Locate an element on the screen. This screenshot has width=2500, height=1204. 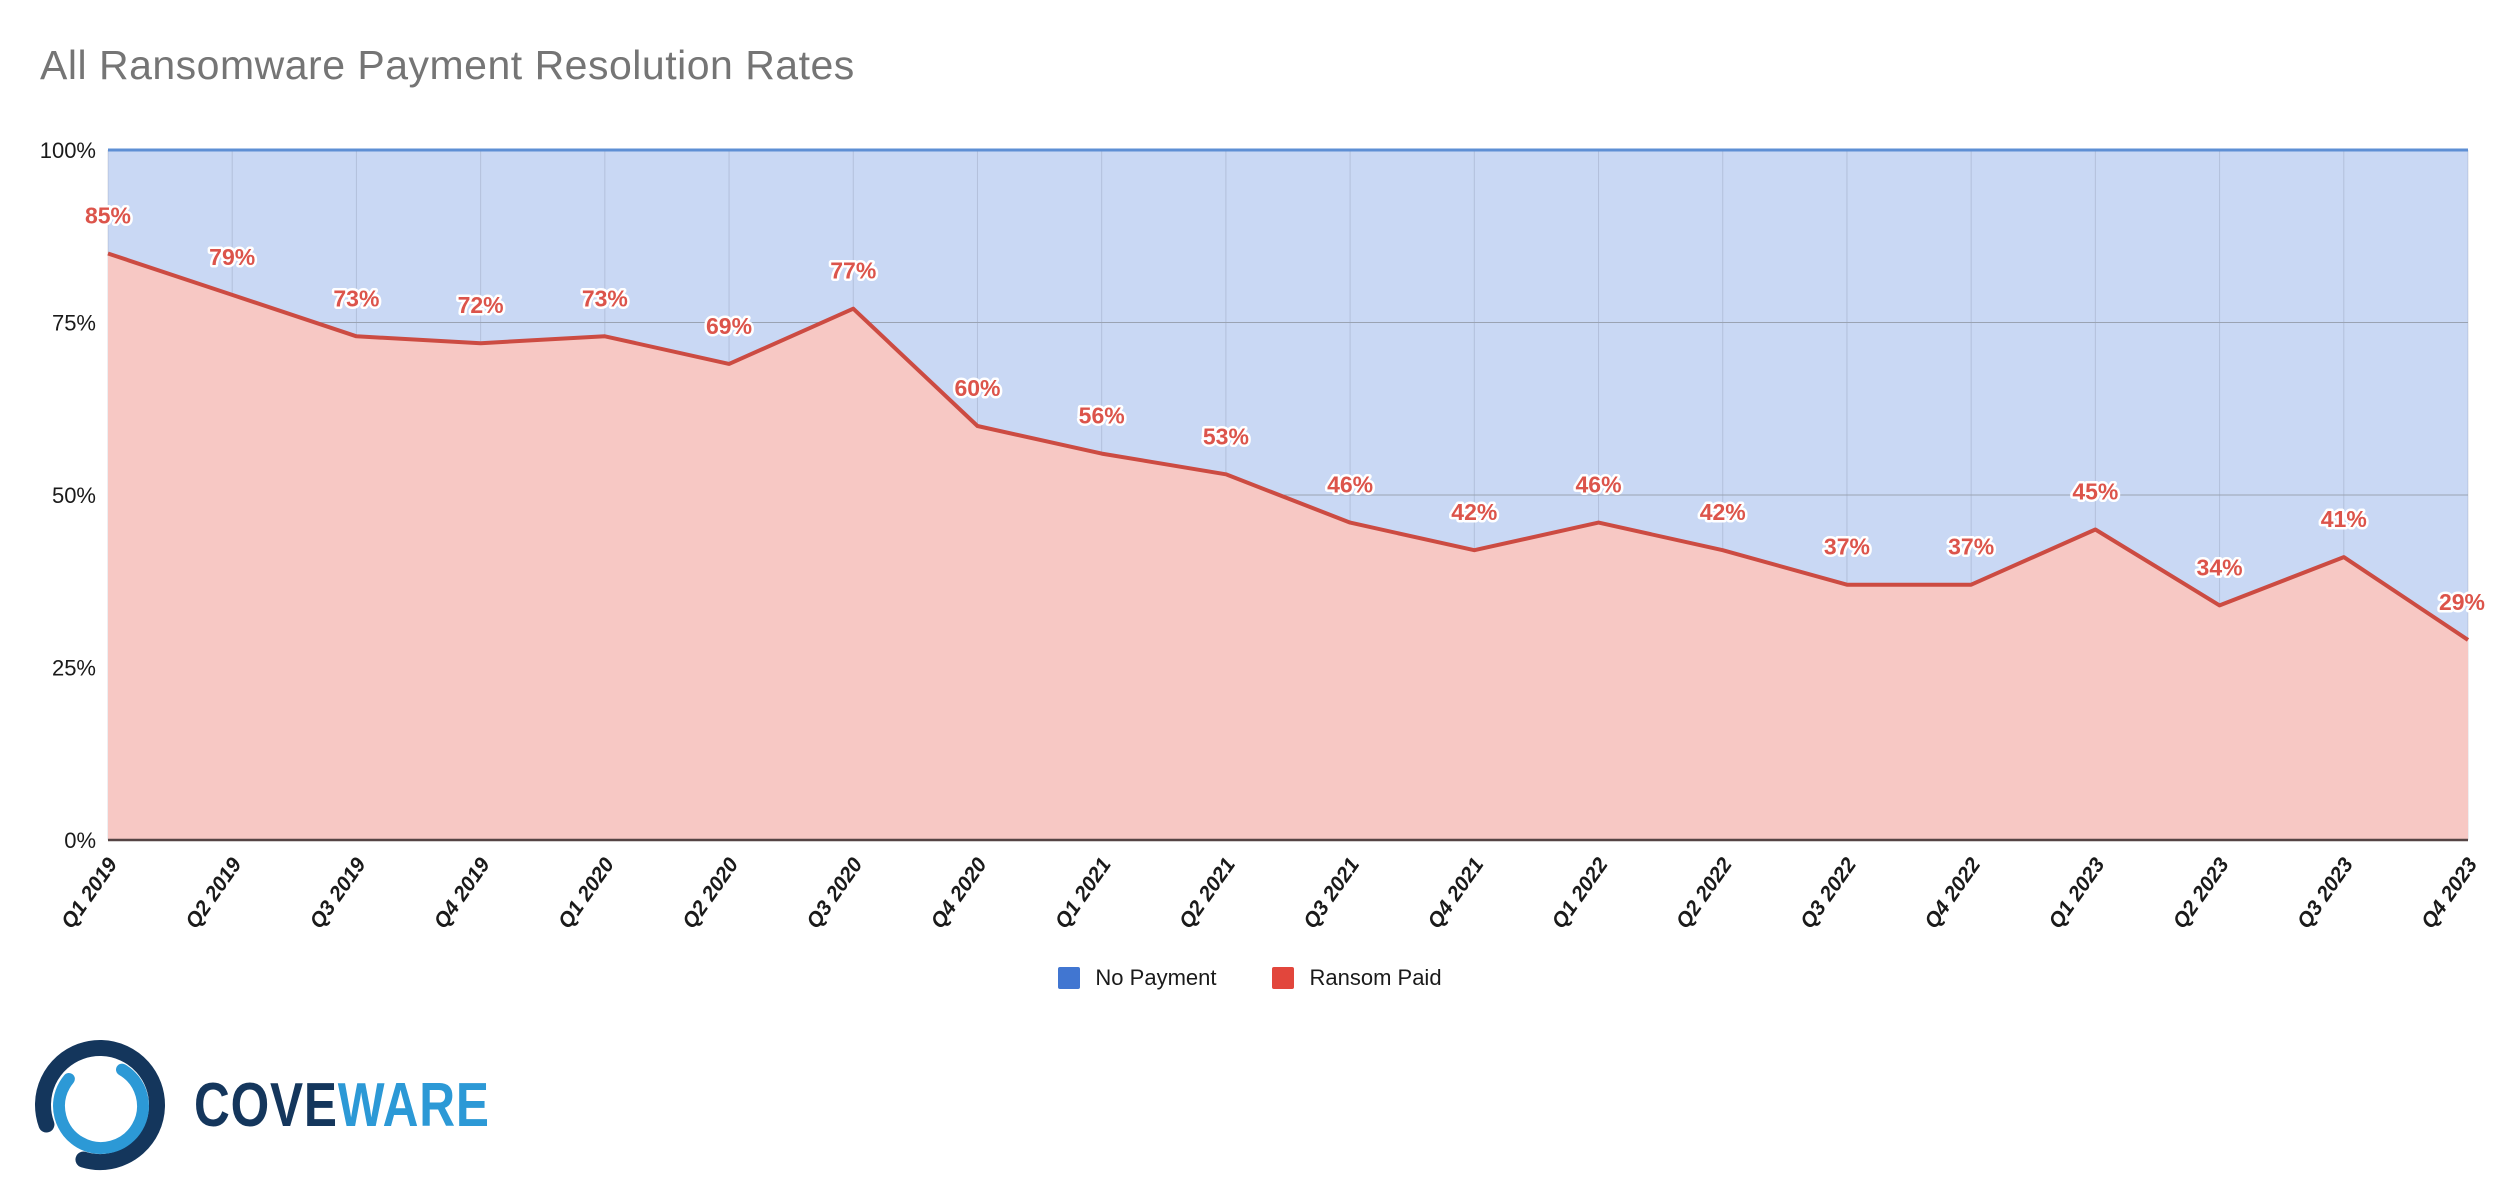
x-axis-label: Q3 2021 is located at coordinates (1331, 893).